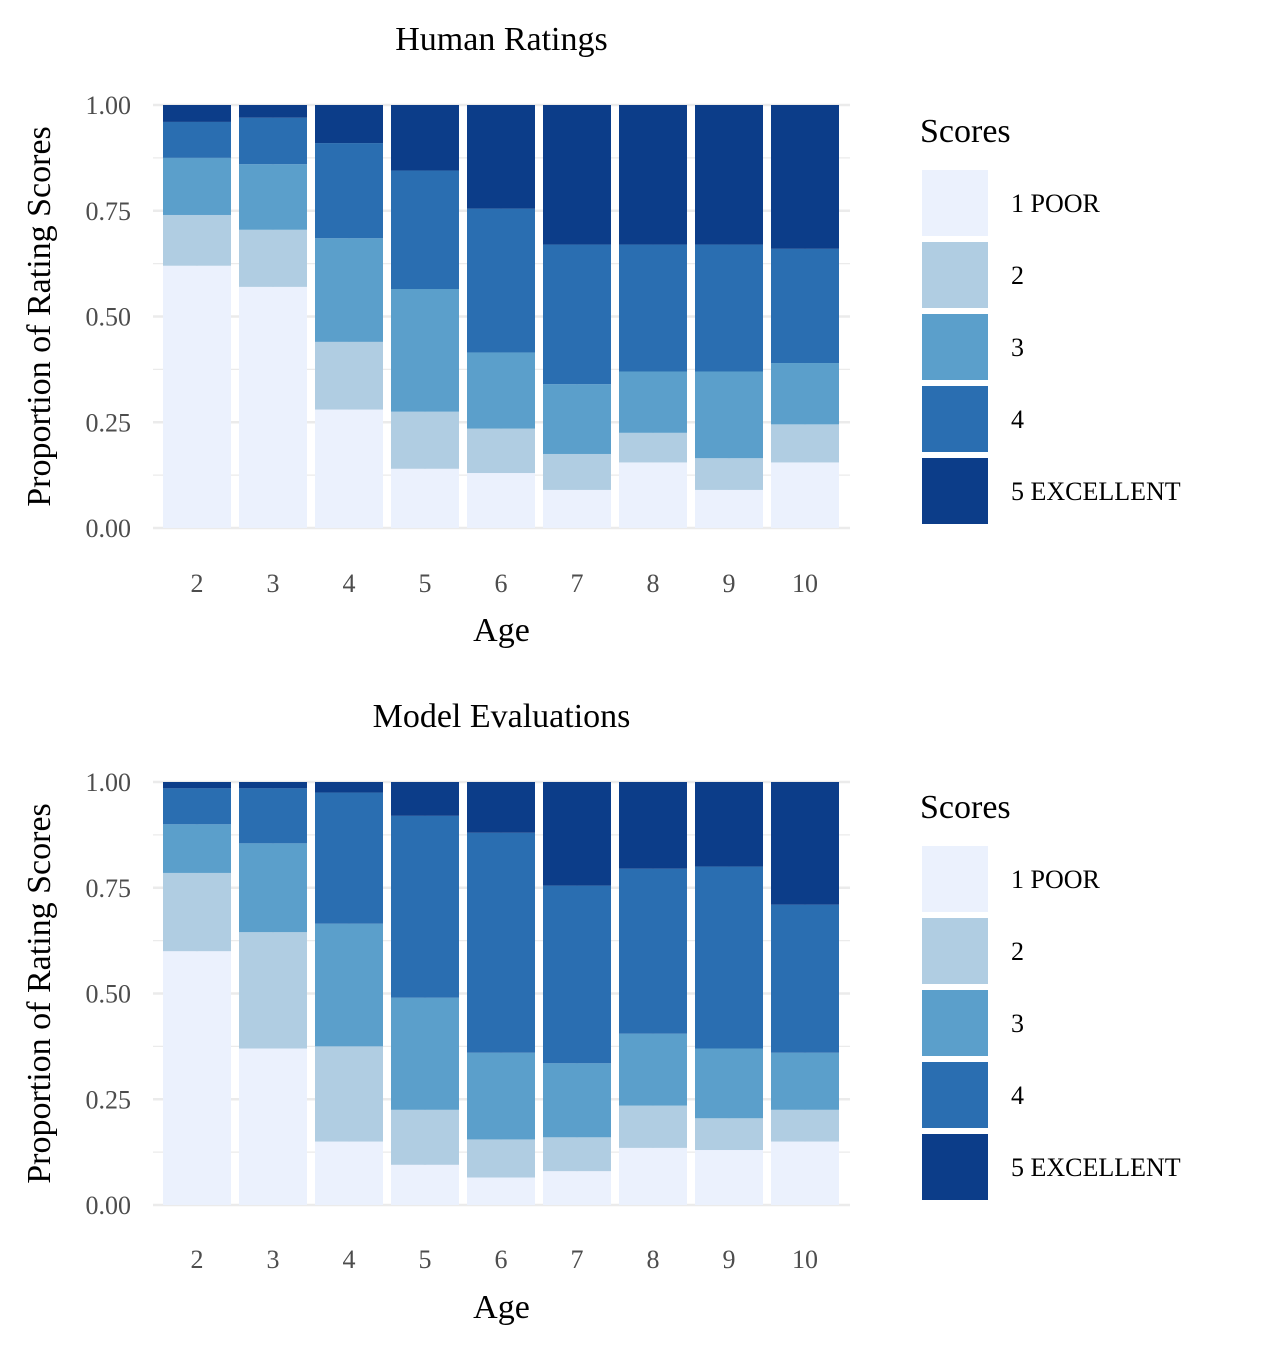  I want to click on x-tick-label: 3, so click(273, 1259).